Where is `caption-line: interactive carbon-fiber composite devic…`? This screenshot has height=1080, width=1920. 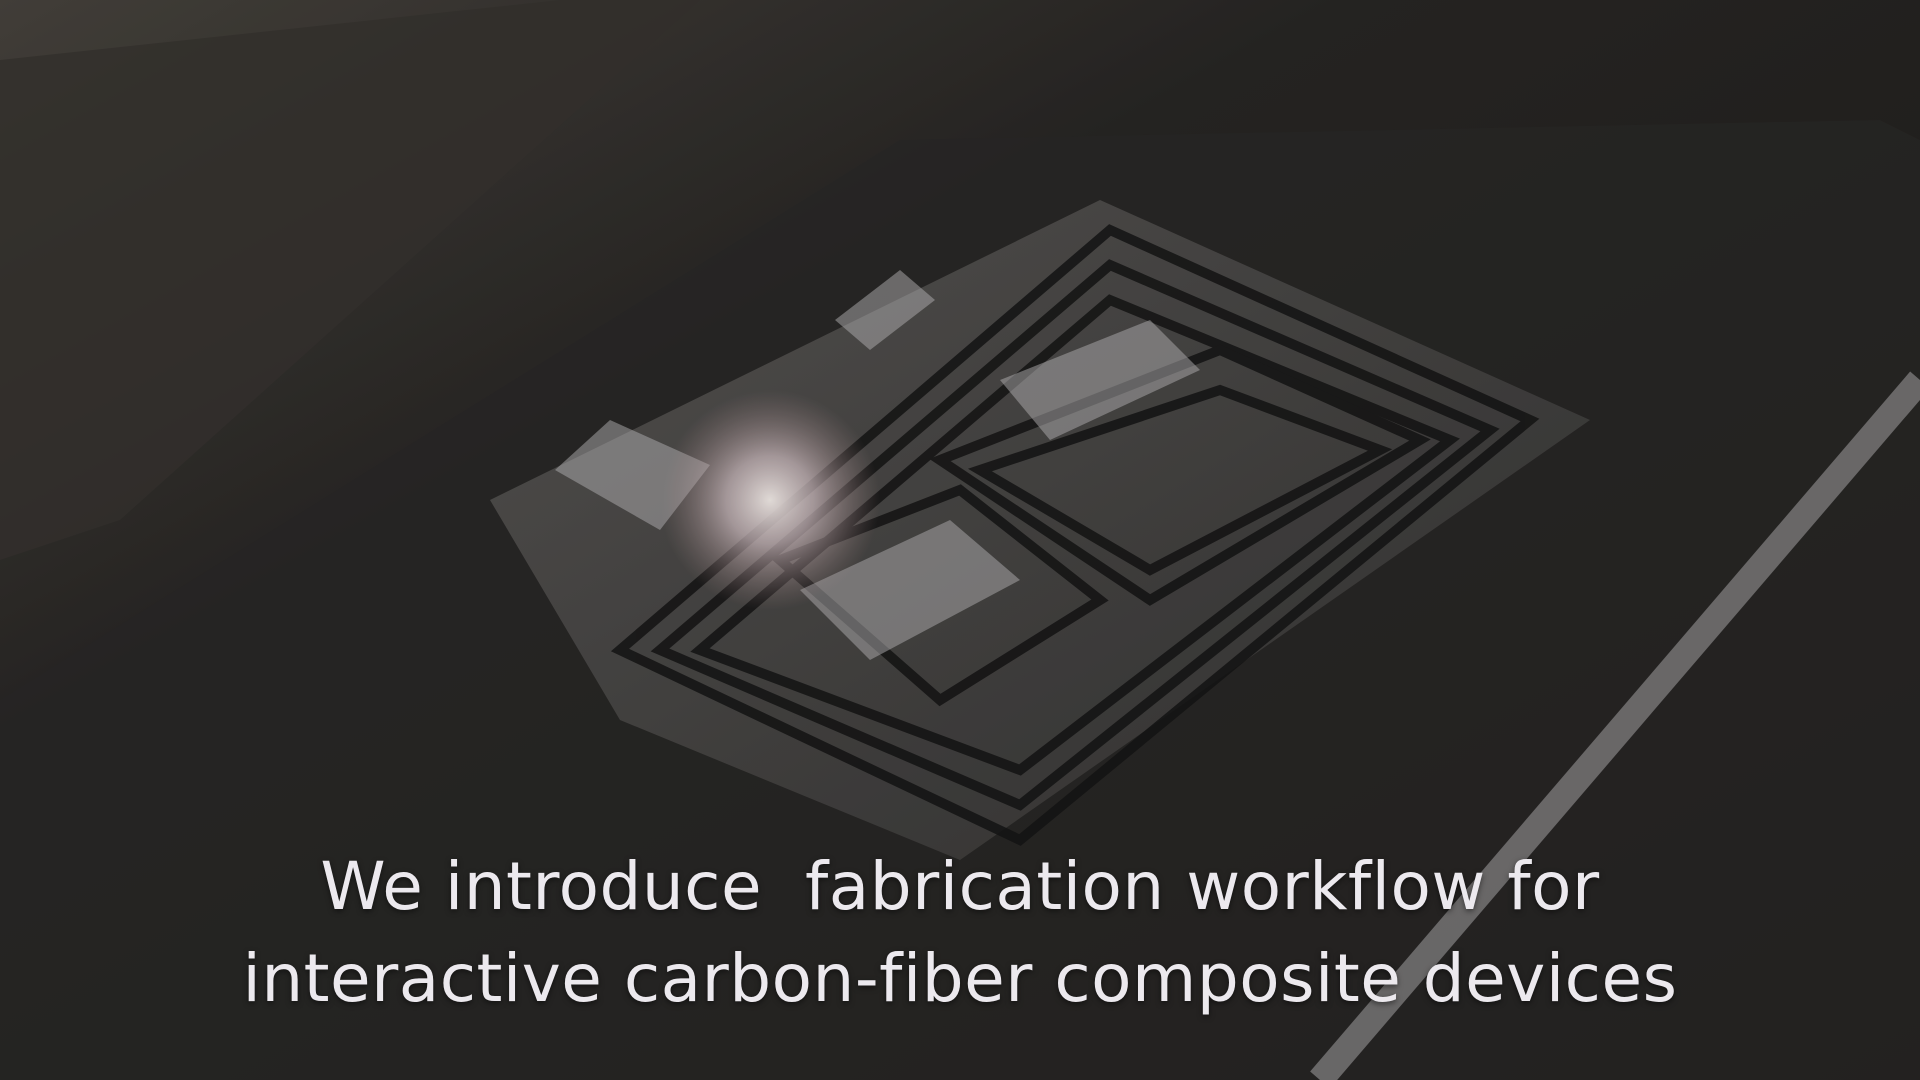
caption-line: interactive carbon-fiber composite devic… is located at coordinates (960, 978).